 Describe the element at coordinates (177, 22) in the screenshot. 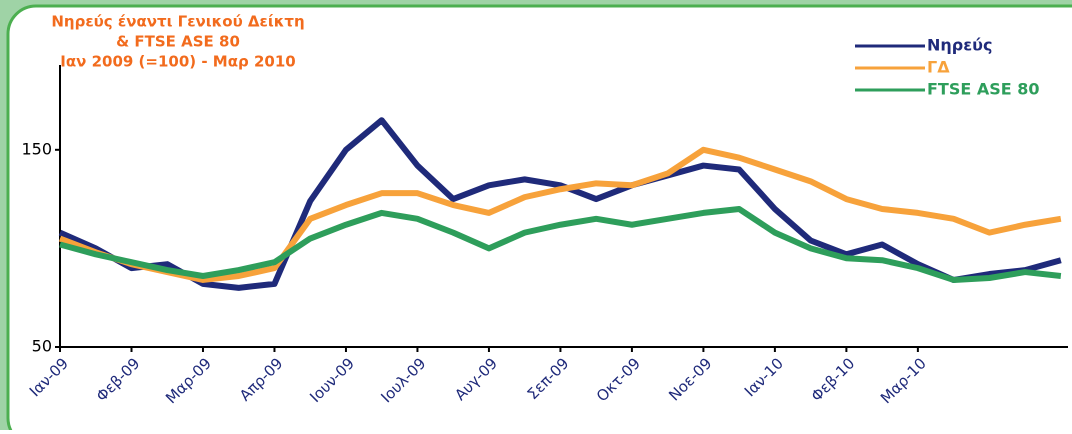

I see `title-line: Νηρεύς έναντι Γενικού Δείκτη` at that location.